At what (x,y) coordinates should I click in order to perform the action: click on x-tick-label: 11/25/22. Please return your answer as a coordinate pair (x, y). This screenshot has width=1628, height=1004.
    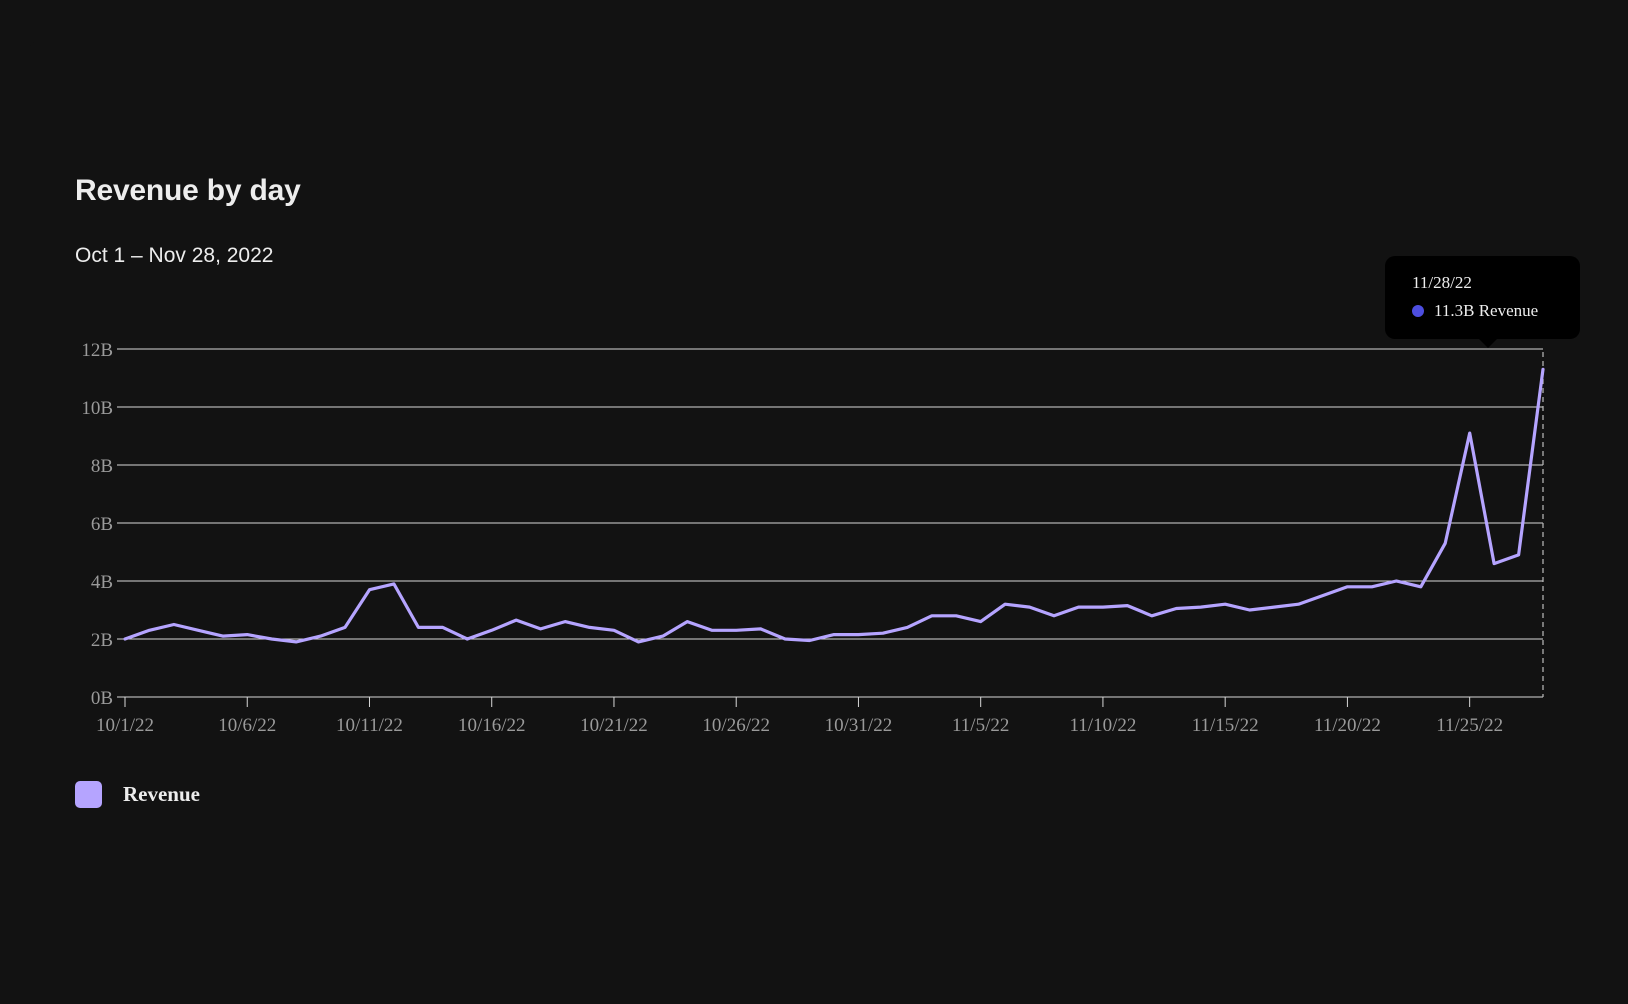
    Looking at the image, I should click on (1469, 725).